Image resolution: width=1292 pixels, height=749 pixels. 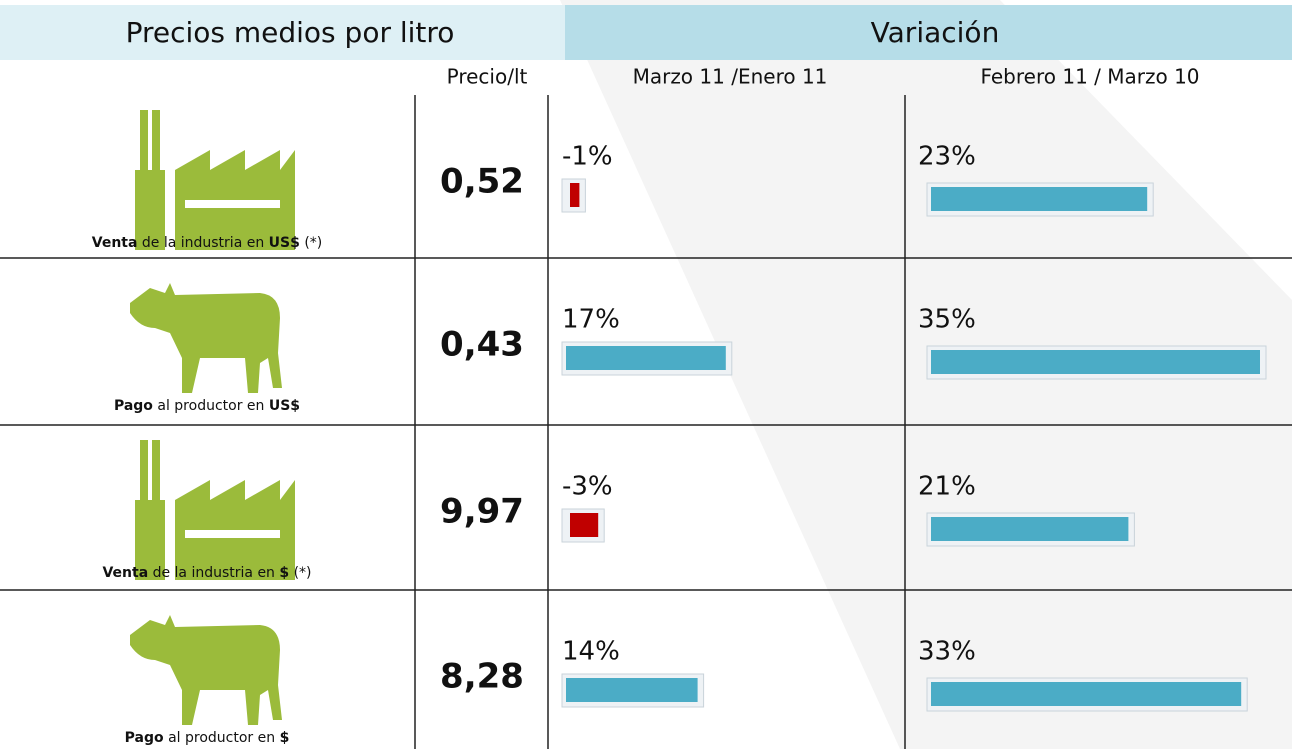 I want to click on row-label: Pago al productor en $, so click(x=207, y=738).